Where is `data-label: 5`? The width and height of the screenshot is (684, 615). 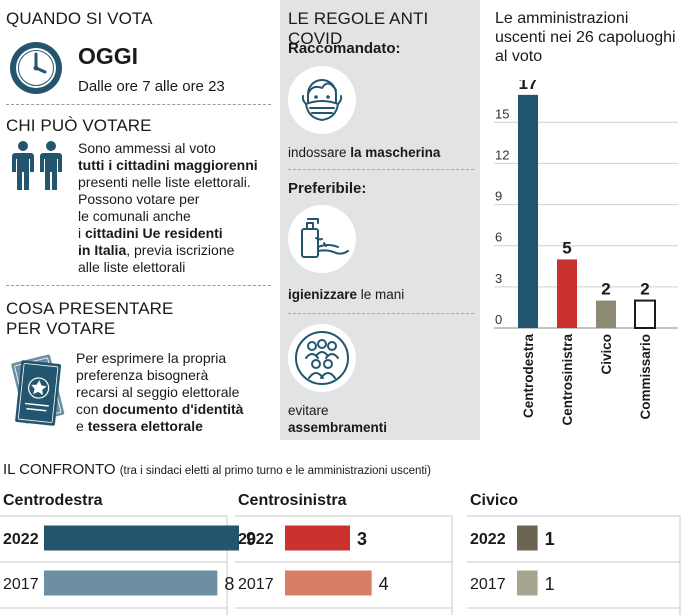 data-label: 5 is located at coordinates (566, 247).